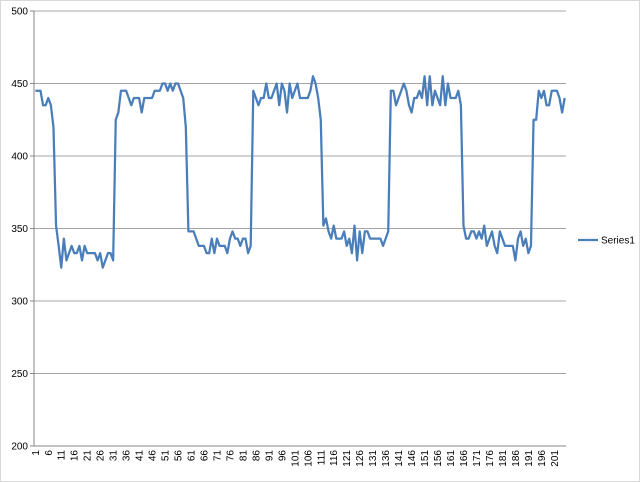  I want to click on legend-label: Series1, so click(618, 241).